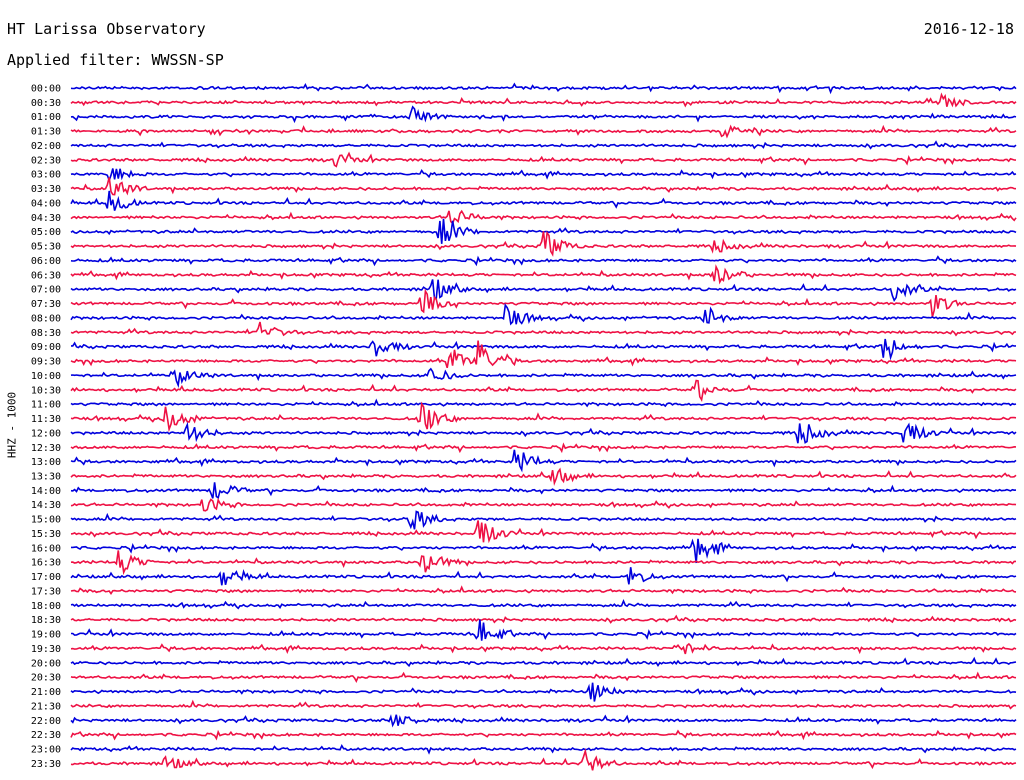  Describe the element at coordinates (46, 433) in the screenshot. I see `row-label: 12:00` at that location.